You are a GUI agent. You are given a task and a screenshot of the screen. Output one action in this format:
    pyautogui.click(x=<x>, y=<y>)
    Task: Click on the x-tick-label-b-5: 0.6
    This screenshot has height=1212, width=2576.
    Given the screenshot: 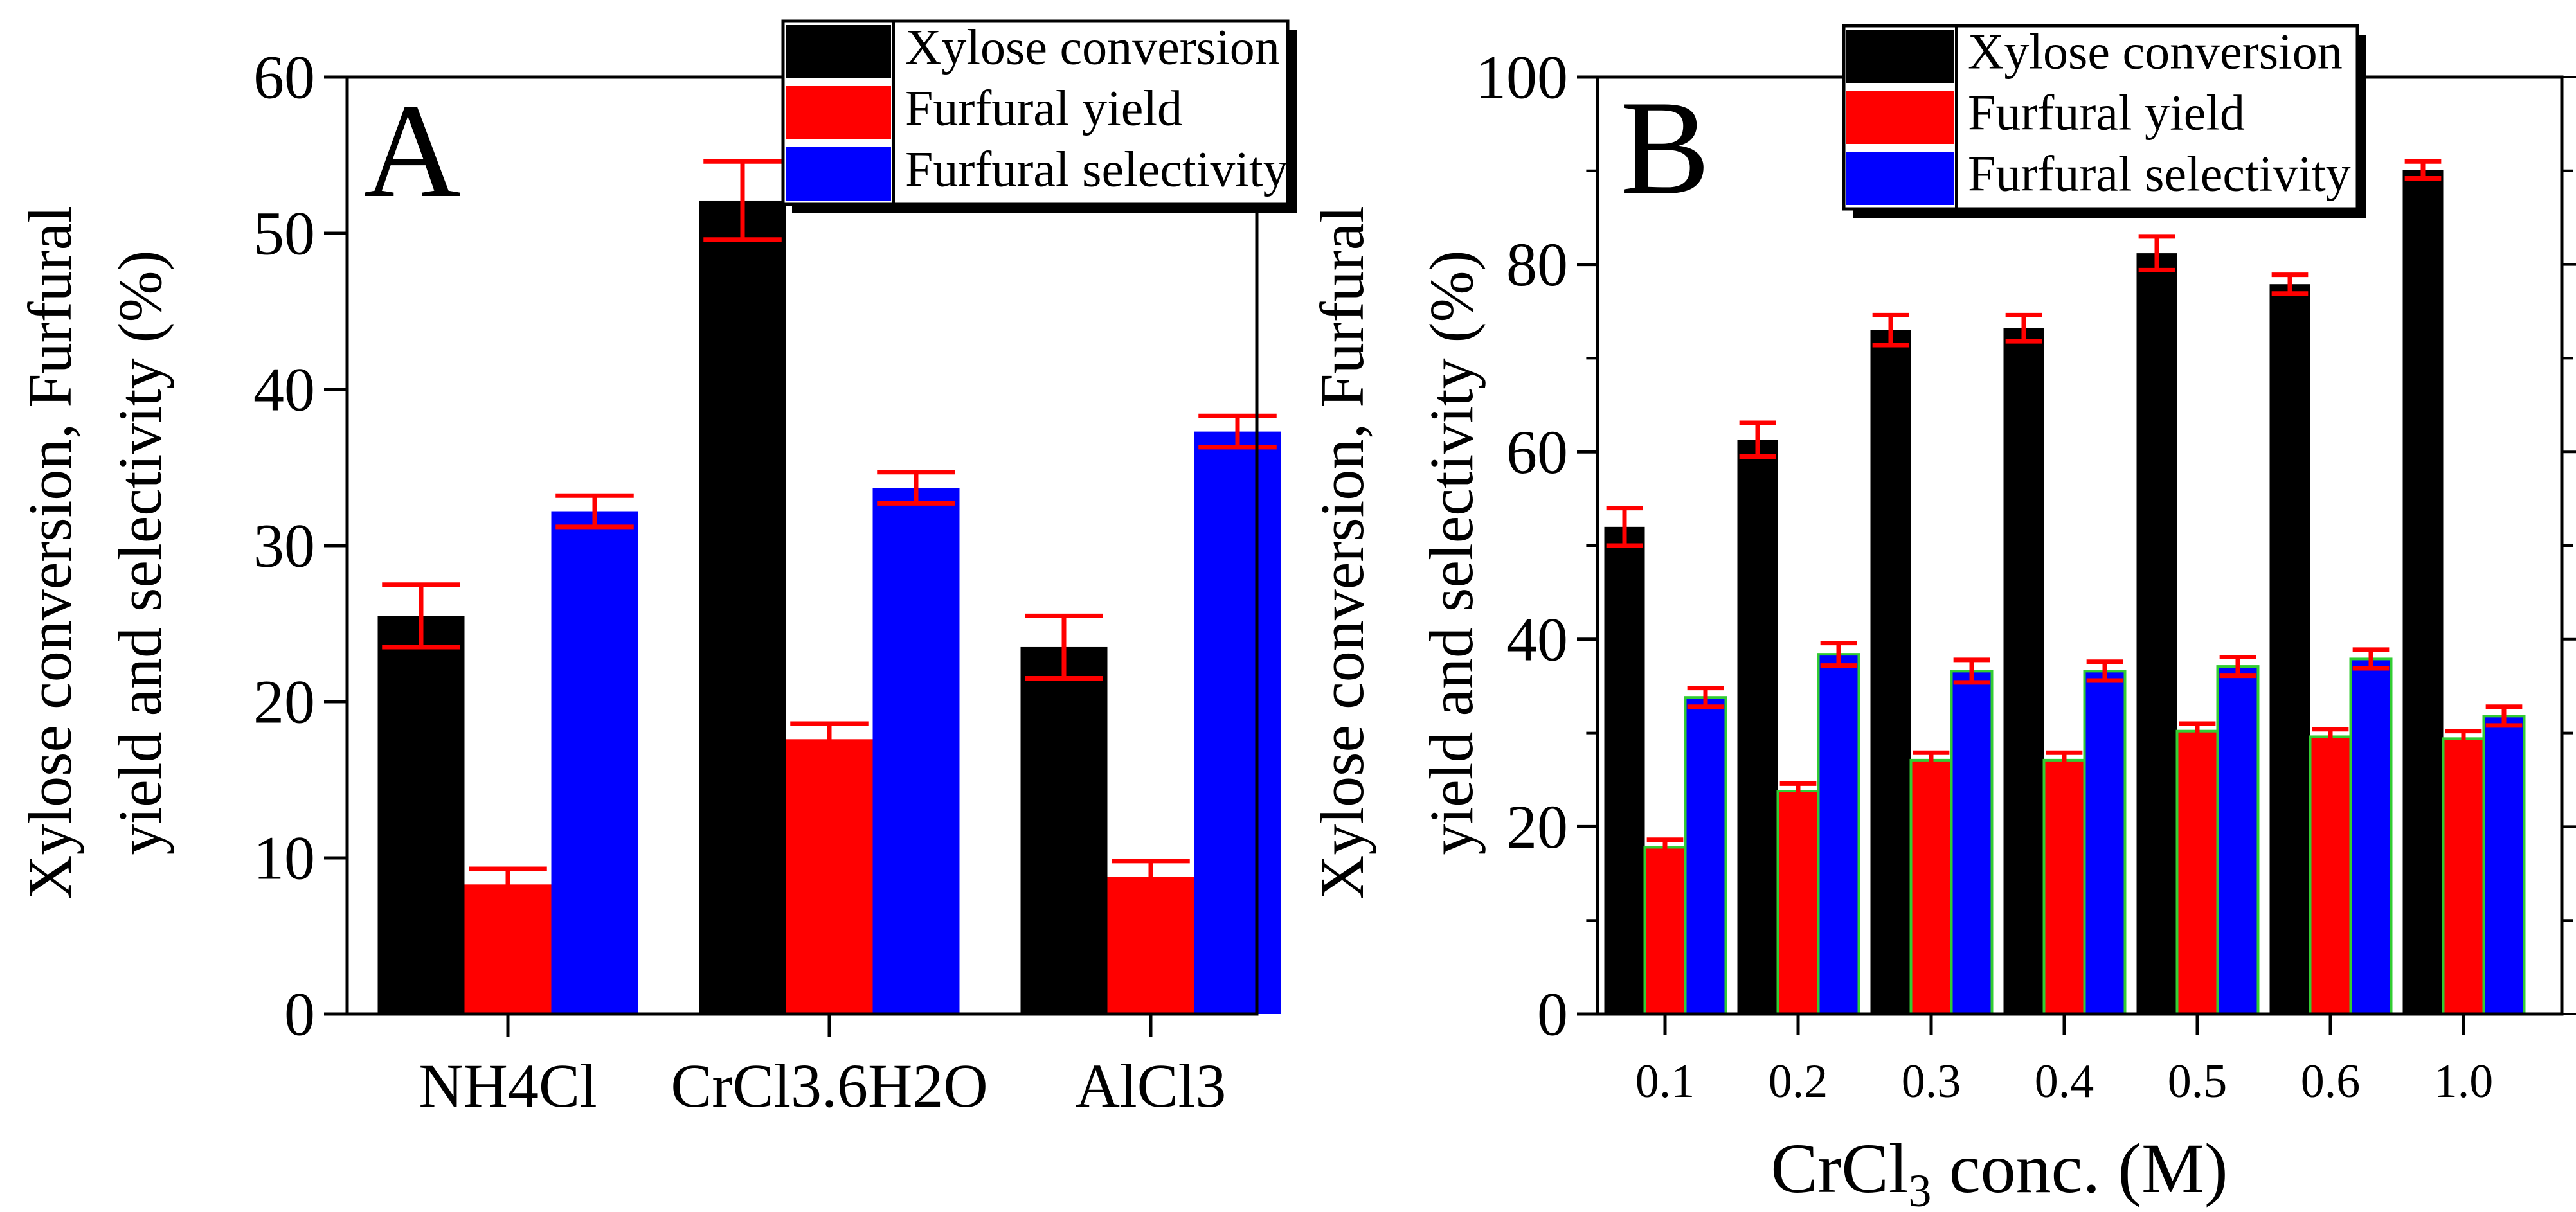 What is the action you would take?
    pyautogui.click(x=2331, y=1081)
    